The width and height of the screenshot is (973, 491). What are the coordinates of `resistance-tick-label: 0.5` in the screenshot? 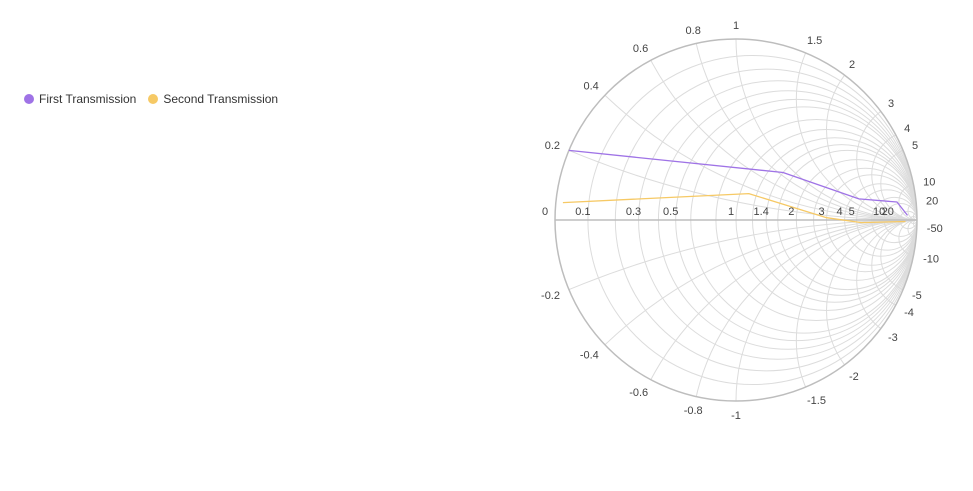 It's located at (670, 212).